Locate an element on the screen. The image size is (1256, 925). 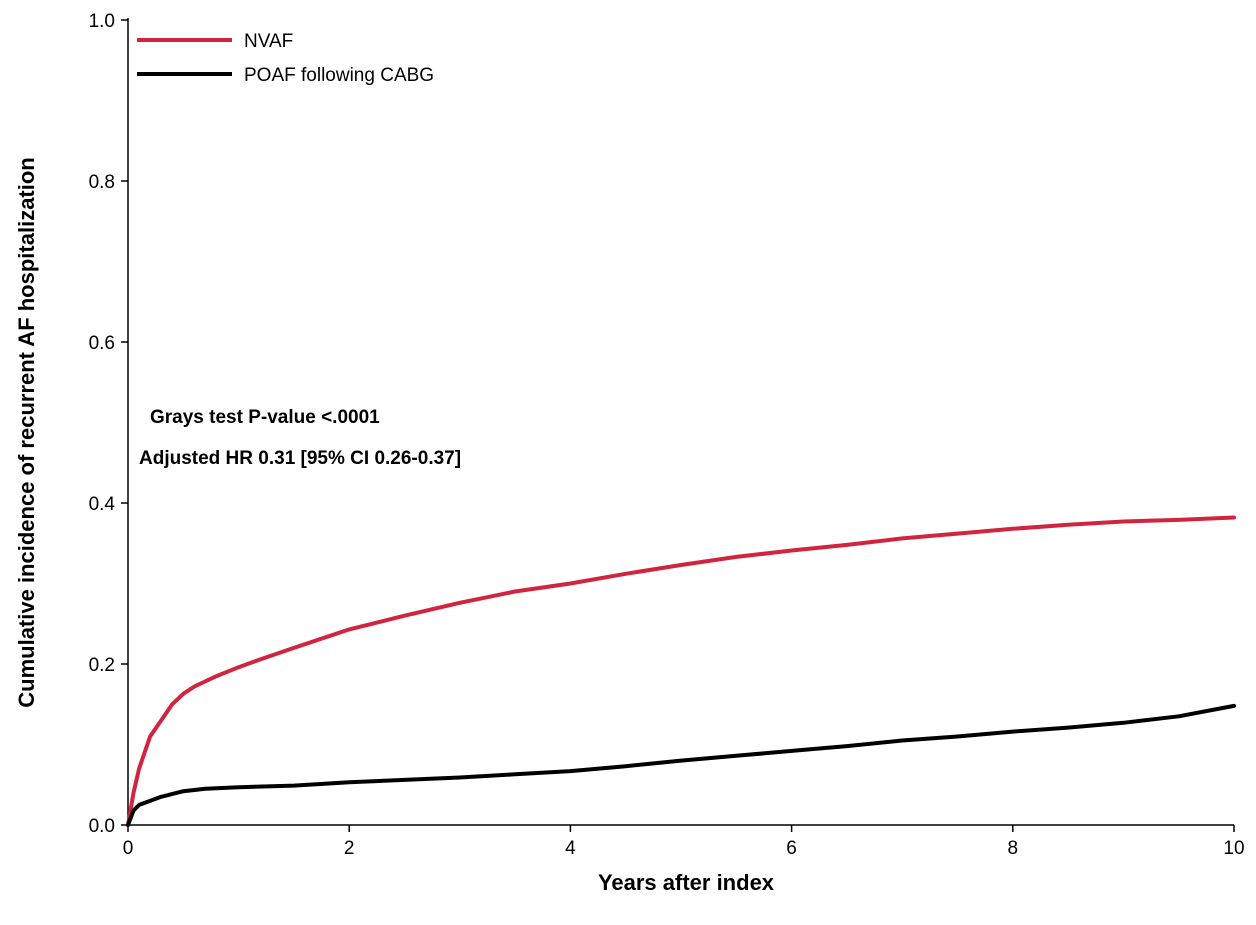
y-tick-label: 0.0 is located at coordinates (102, 826).